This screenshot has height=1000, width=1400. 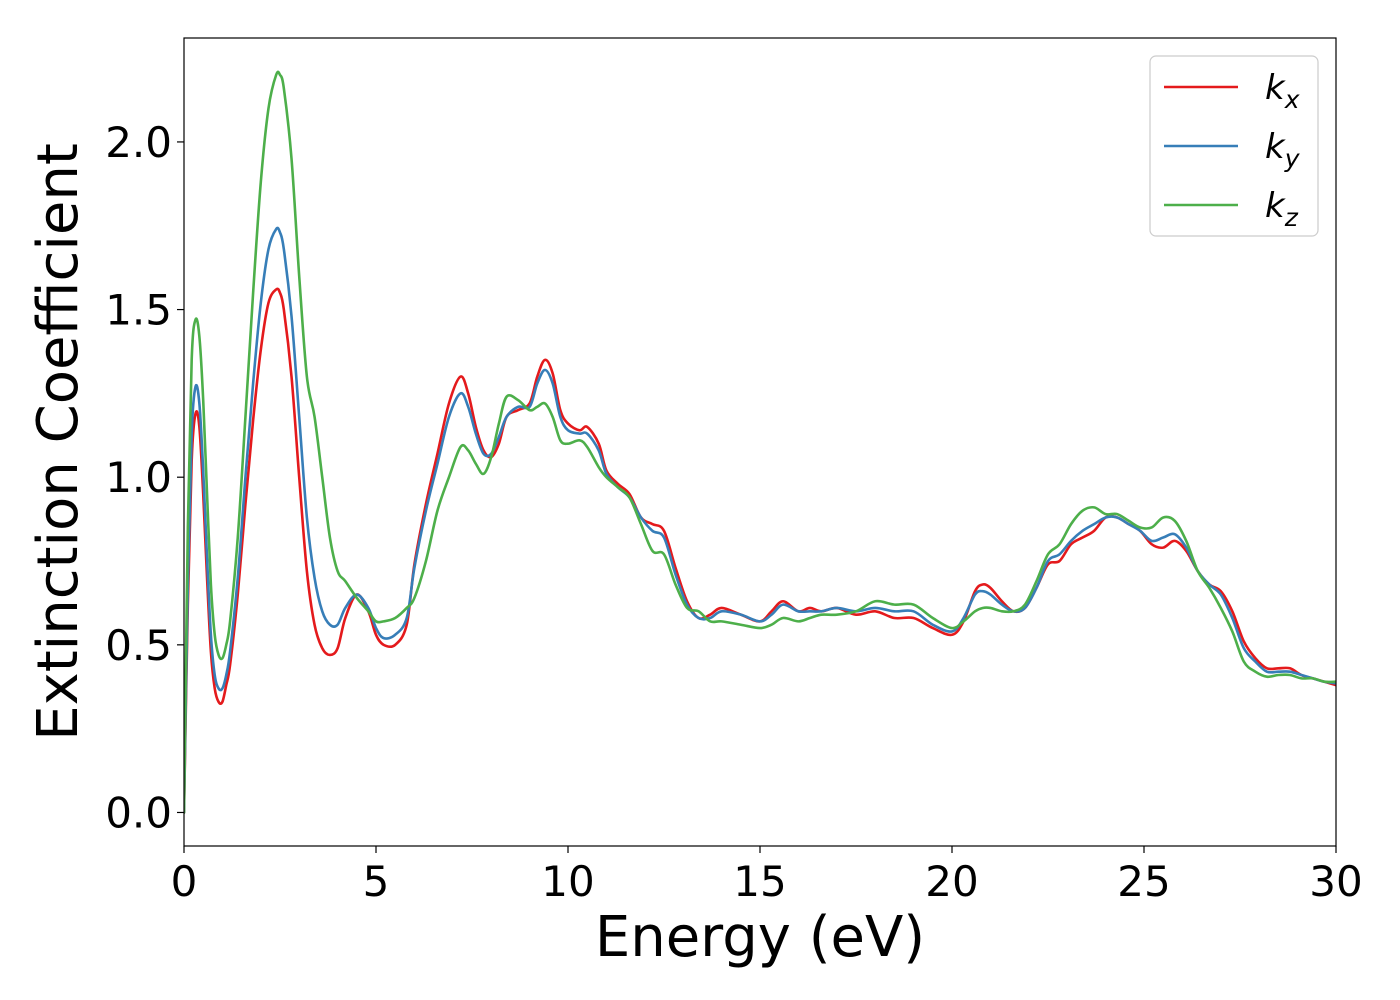 What do you see at coordinates (759, 881) in the screenshot?
I see `x-tick-label: 15` at bounding box center [759, 881].